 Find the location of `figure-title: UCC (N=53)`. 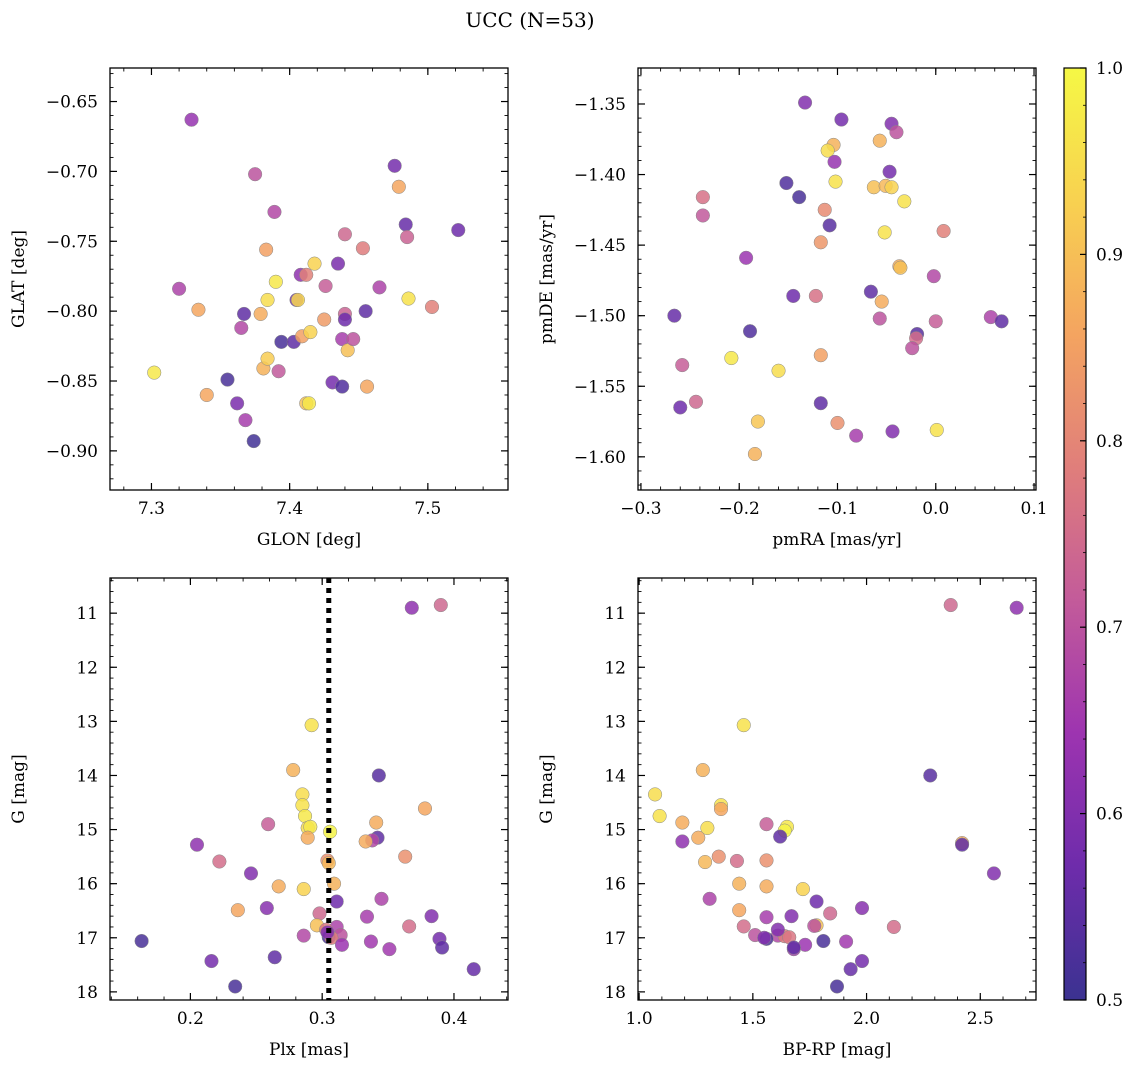

figure-title: UCC (N=53) is located at coordinates (529, 20).